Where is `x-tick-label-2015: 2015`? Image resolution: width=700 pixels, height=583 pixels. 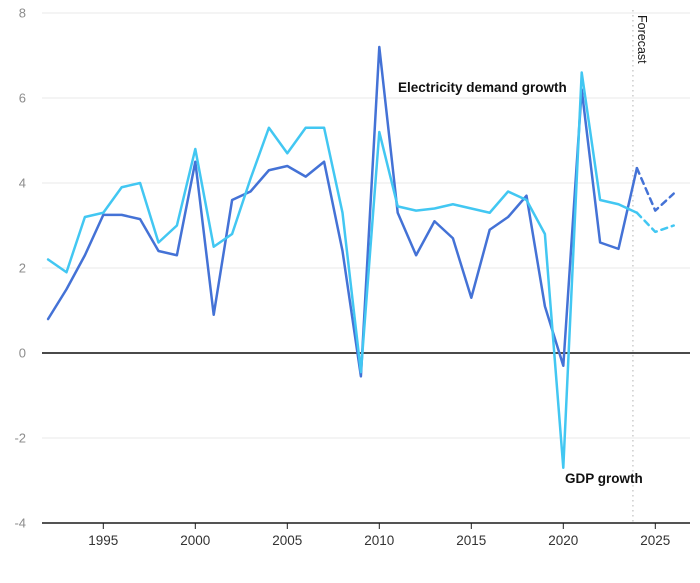 x-tick-label-2015: 2015 is located at coordinates (471, 540).